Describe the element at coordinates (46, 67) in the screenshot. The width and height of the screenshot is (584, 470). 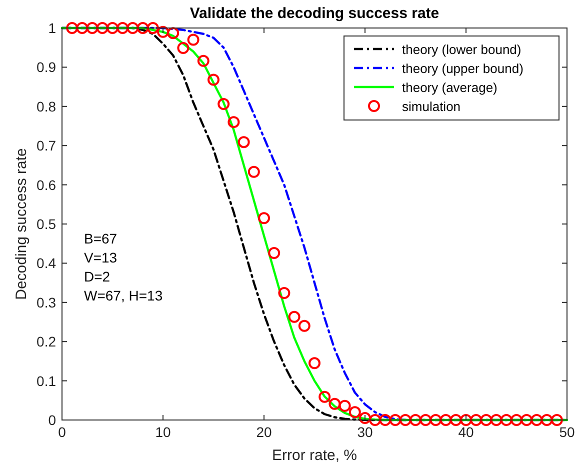
I see `y-tick-label: 0.9` at that location.